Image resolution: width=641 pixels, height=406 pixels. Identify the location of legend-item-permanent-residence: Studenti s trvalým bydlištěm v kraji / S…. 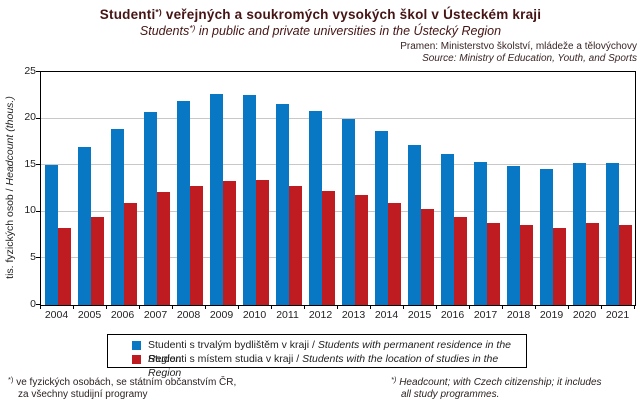
(317, 351).